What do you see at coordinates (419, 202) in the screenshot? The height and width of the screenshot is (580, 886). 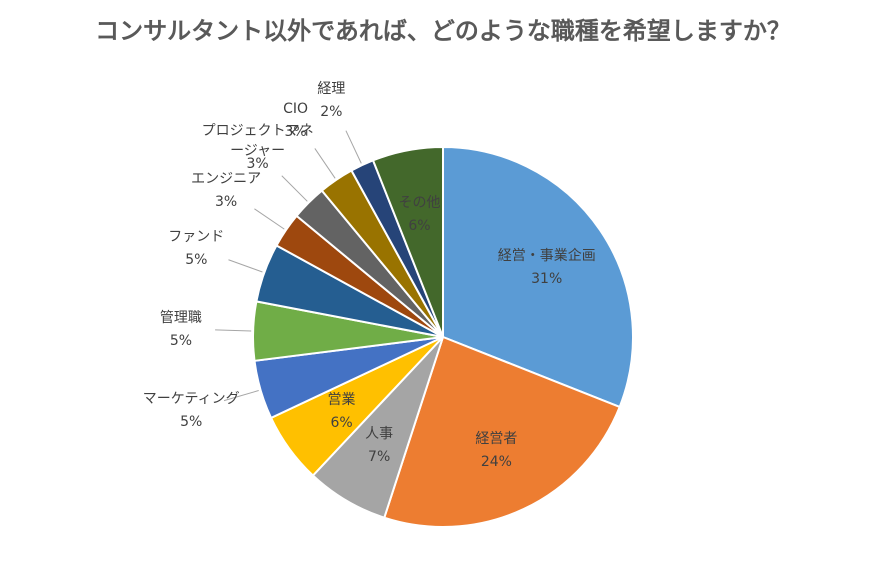 I see `slice-label: その他` at bounding box center [419, 202].